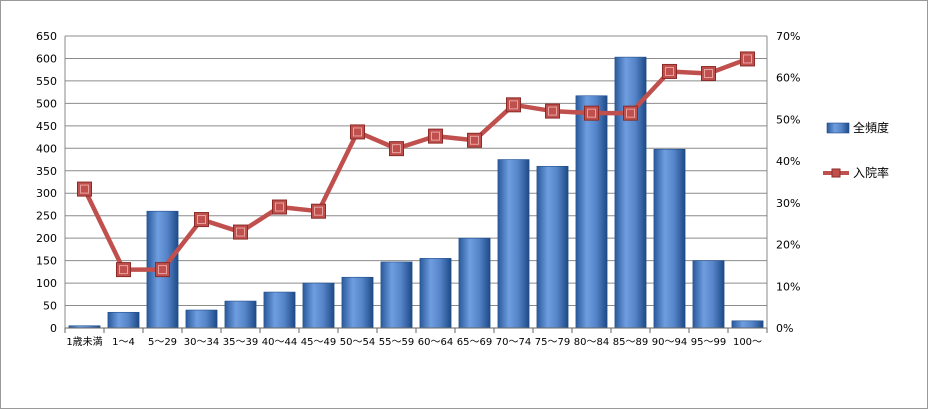 Image resolution: width=928 pixels, height=409 pixels. Describe the element at coordinates (46, 103) in the screenshot. I see `y-left-tick-label: 500` at that location.